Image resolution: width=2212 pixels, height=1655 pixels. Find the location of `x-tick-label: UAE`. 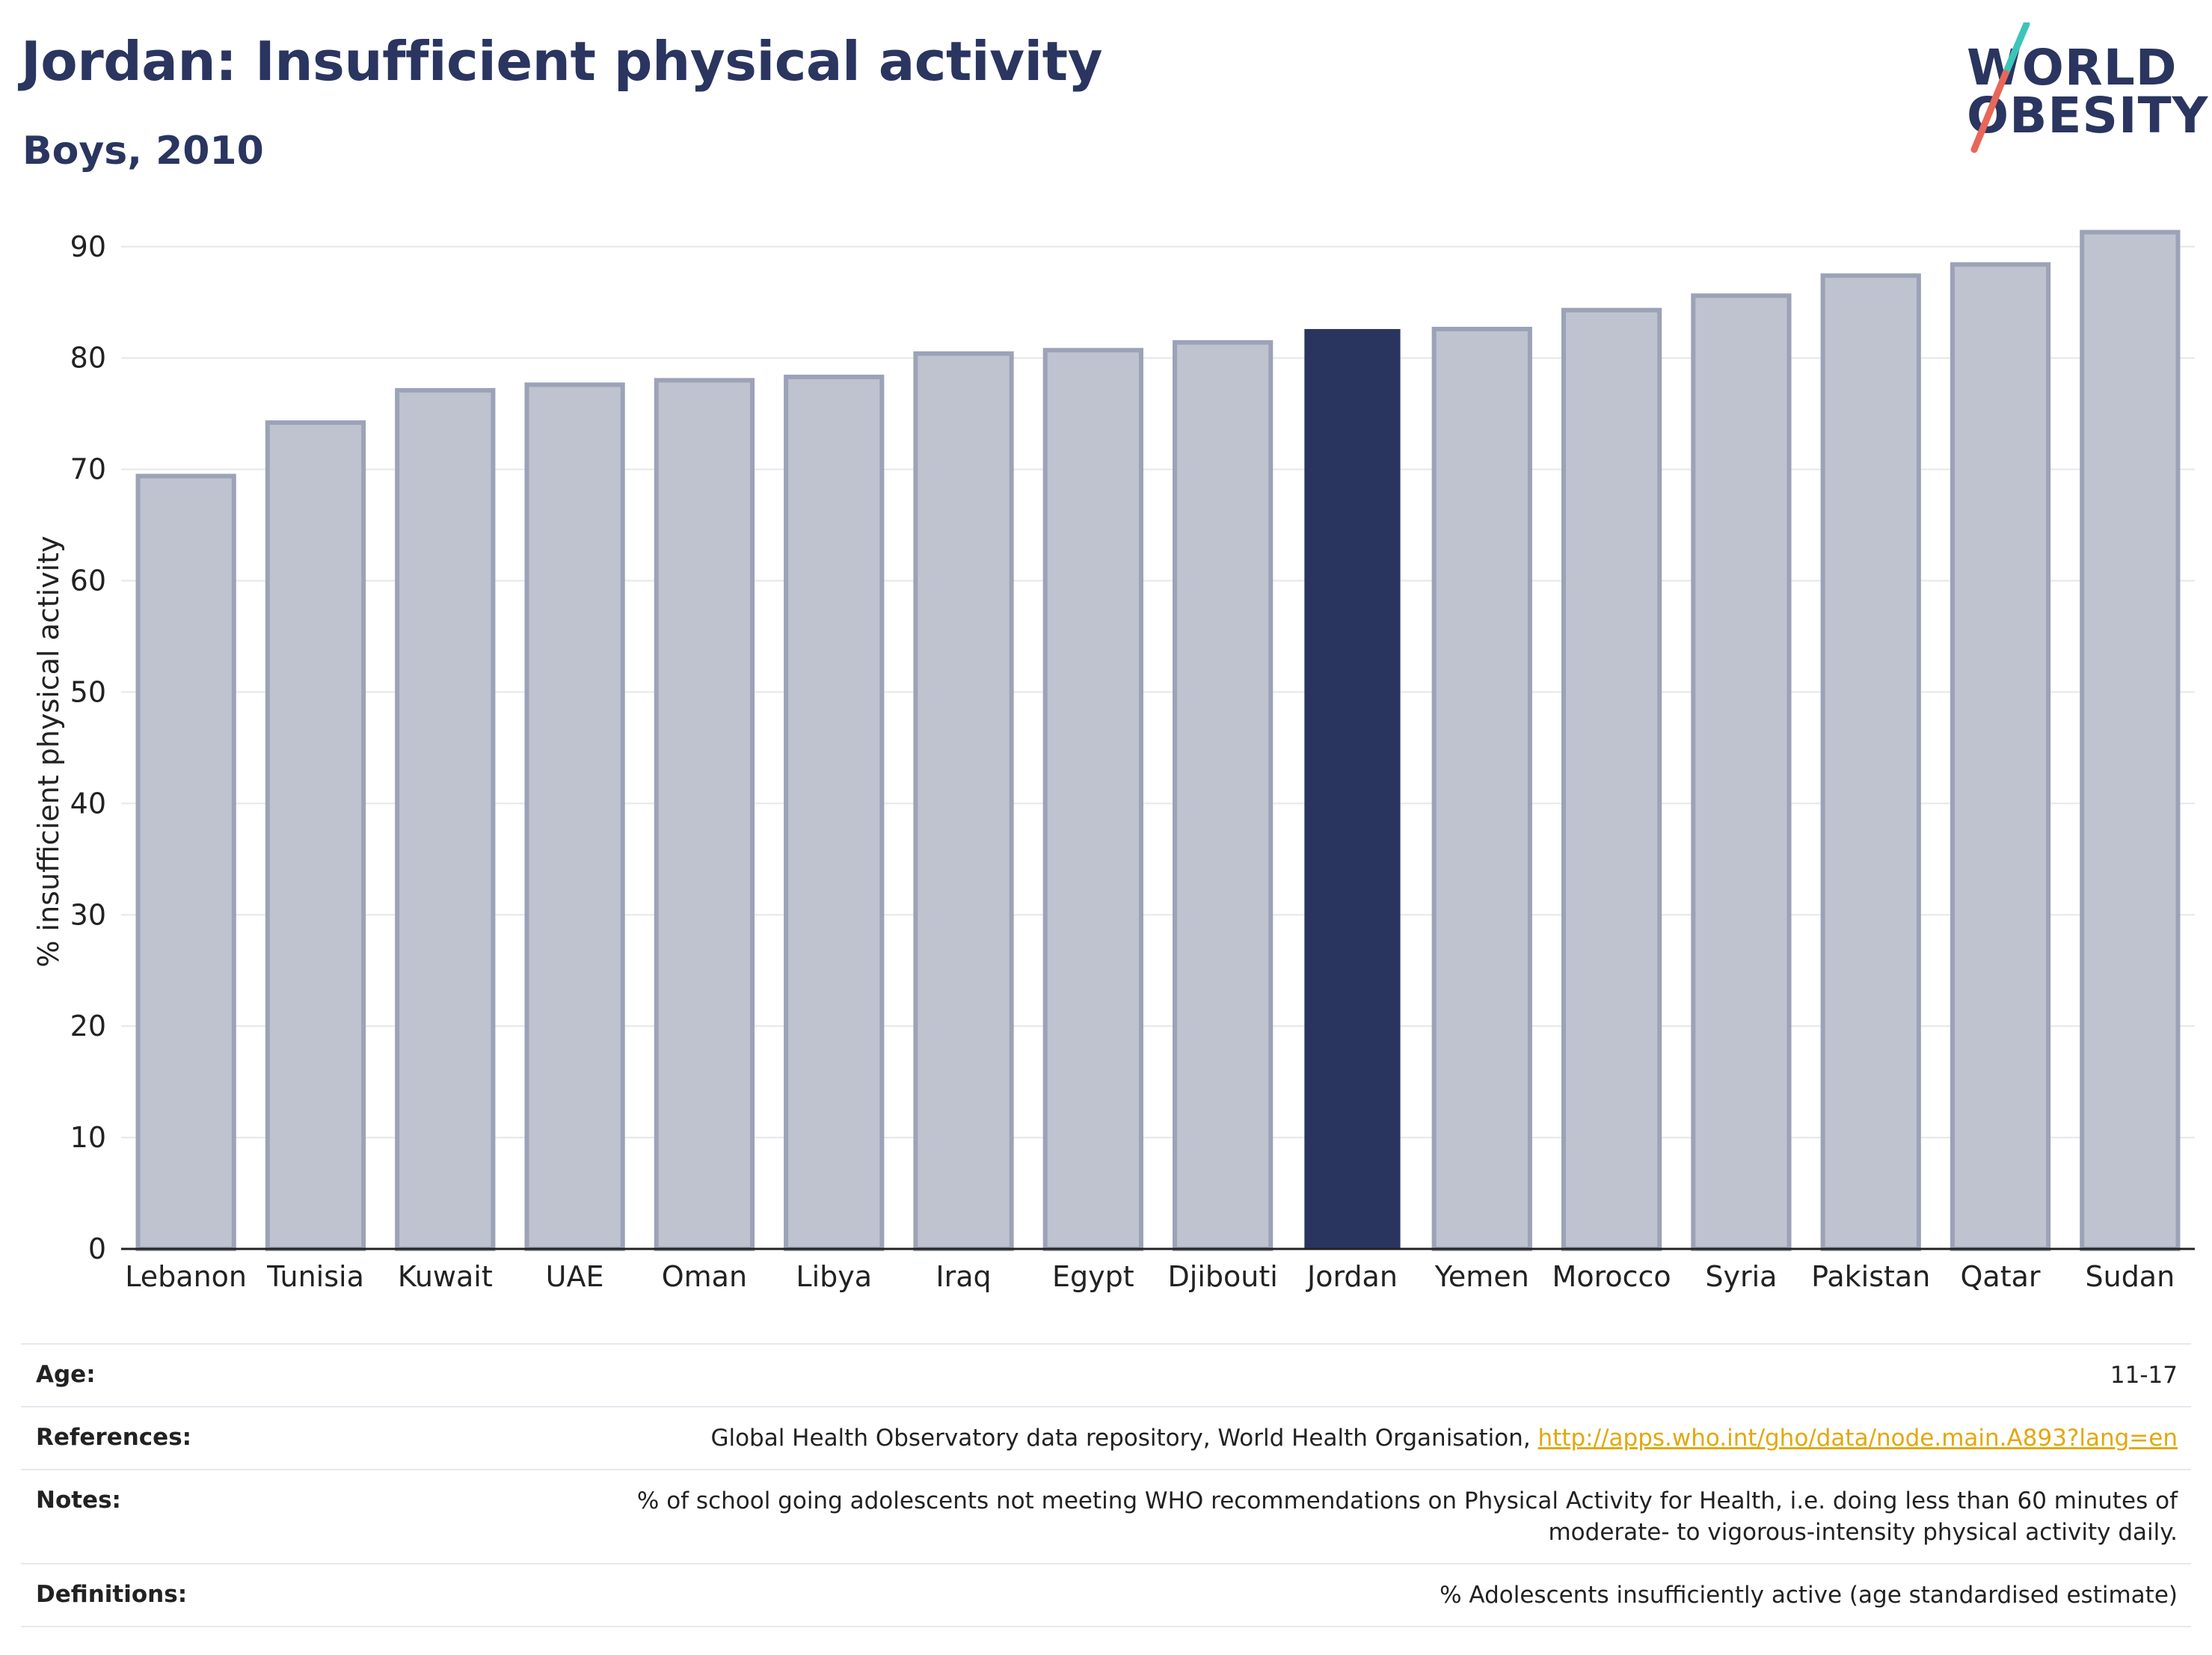

x-tick-label: UAE is located at coordinates (575, 1276).